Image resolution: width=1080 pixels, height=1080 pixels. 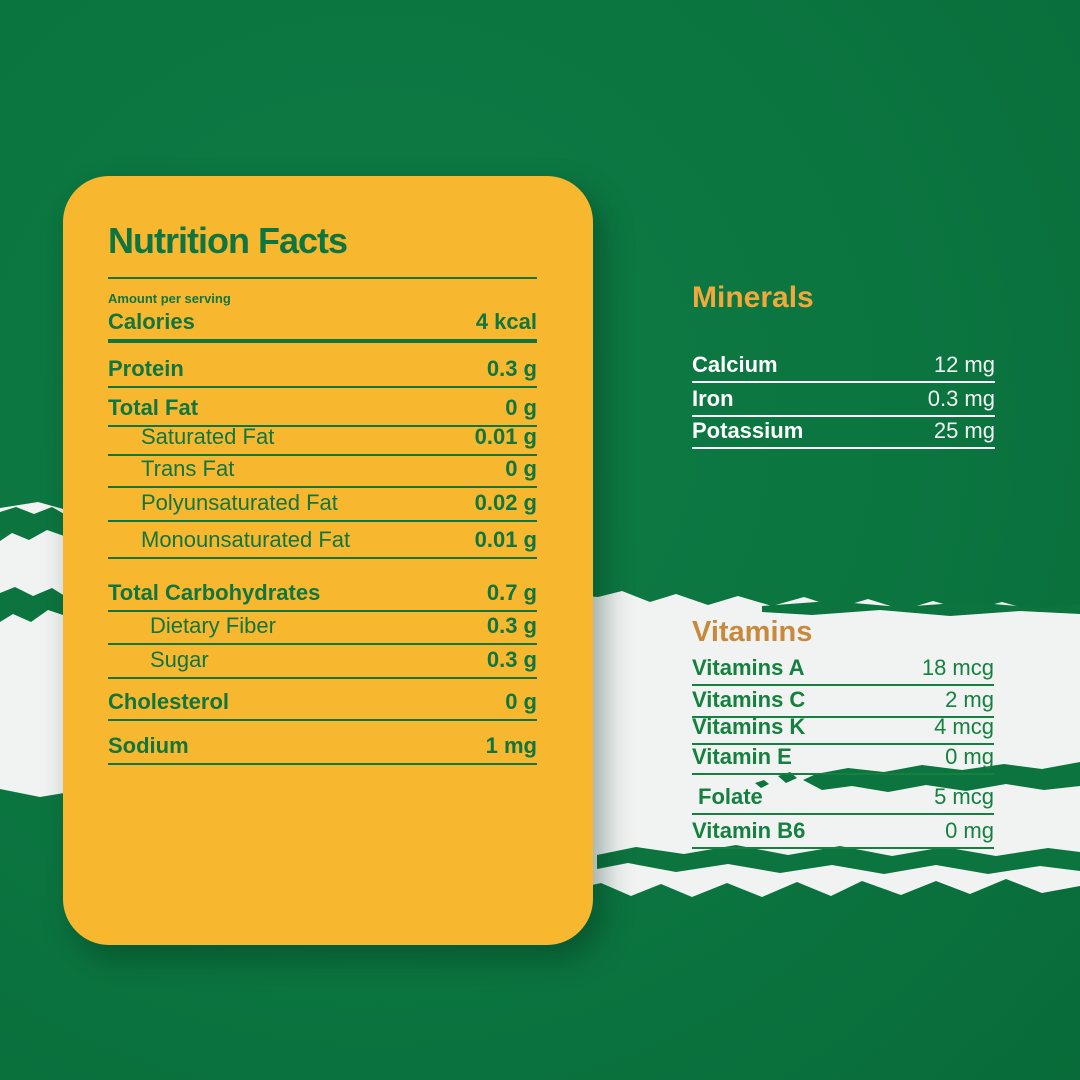 What do you see at coordinates (214, 592) in the screenshot?
I see `row-label: Total Carbohydrates` at bounding box center [214, 592].